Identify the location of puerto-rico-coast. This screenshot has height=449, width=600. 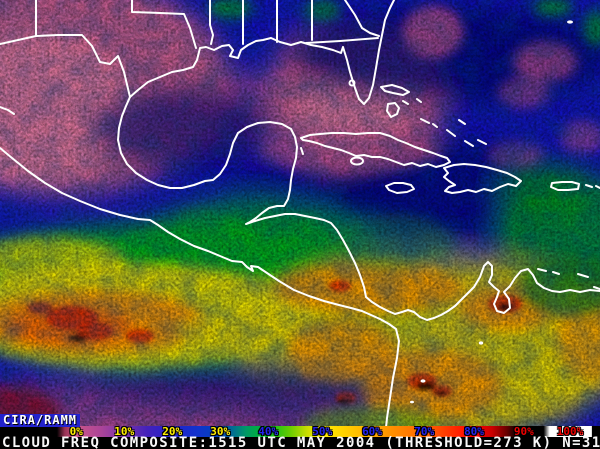
(565, 186).